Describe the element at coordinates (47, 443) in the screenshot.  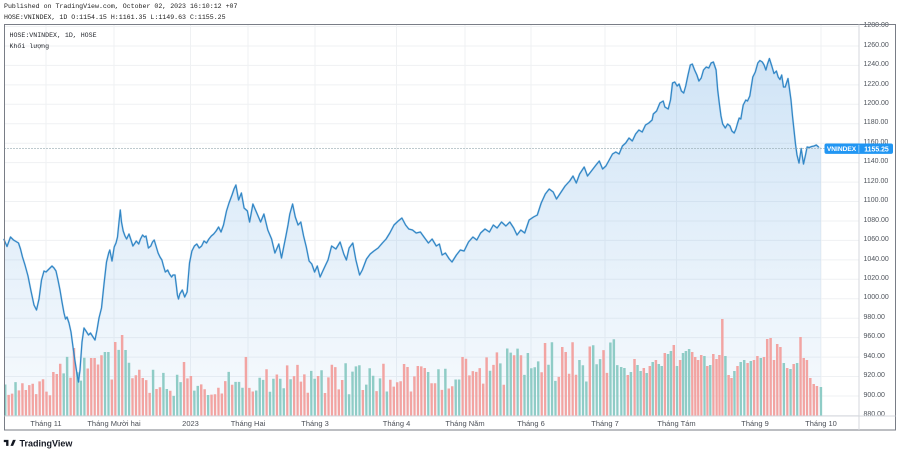
I see `svg-text: TradingView` at that location.